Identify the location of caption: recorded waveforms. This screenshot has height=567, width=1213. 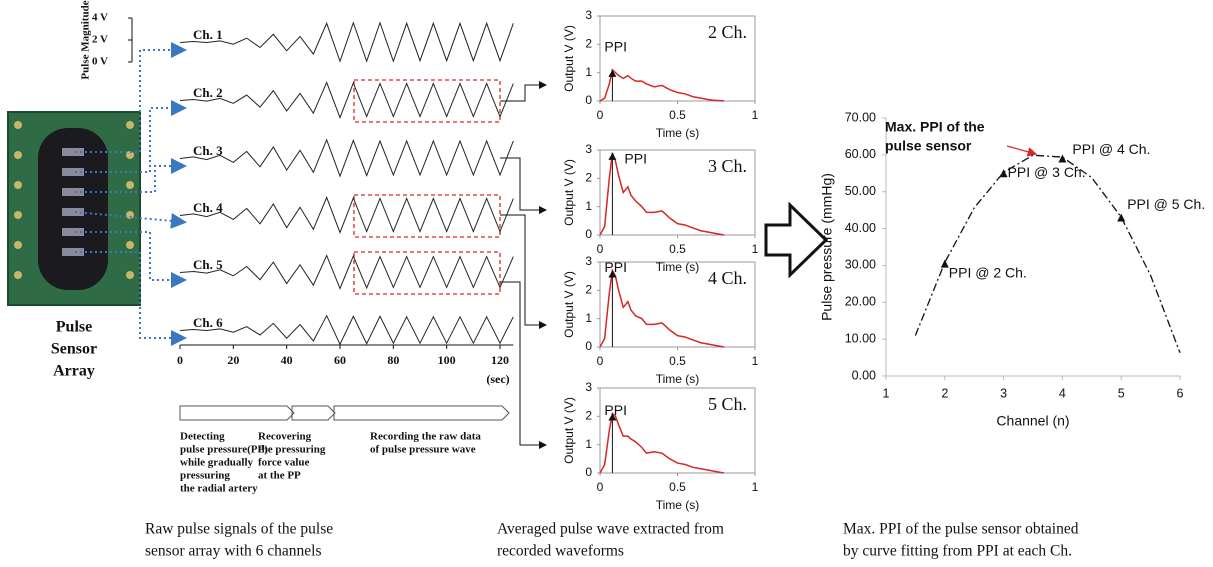
(560, 551).